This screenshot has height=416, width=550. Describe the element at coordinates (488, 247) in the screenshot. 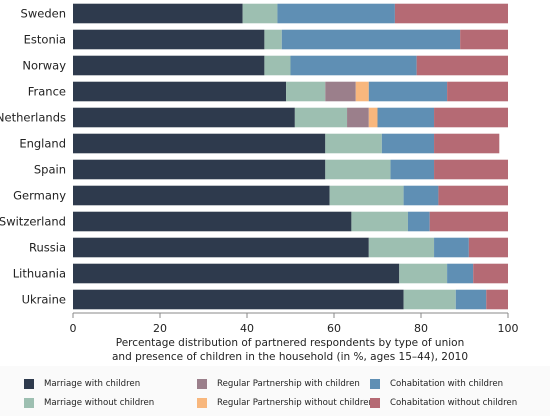

I see `bar-russia-cohabitation-without-children` at that location.